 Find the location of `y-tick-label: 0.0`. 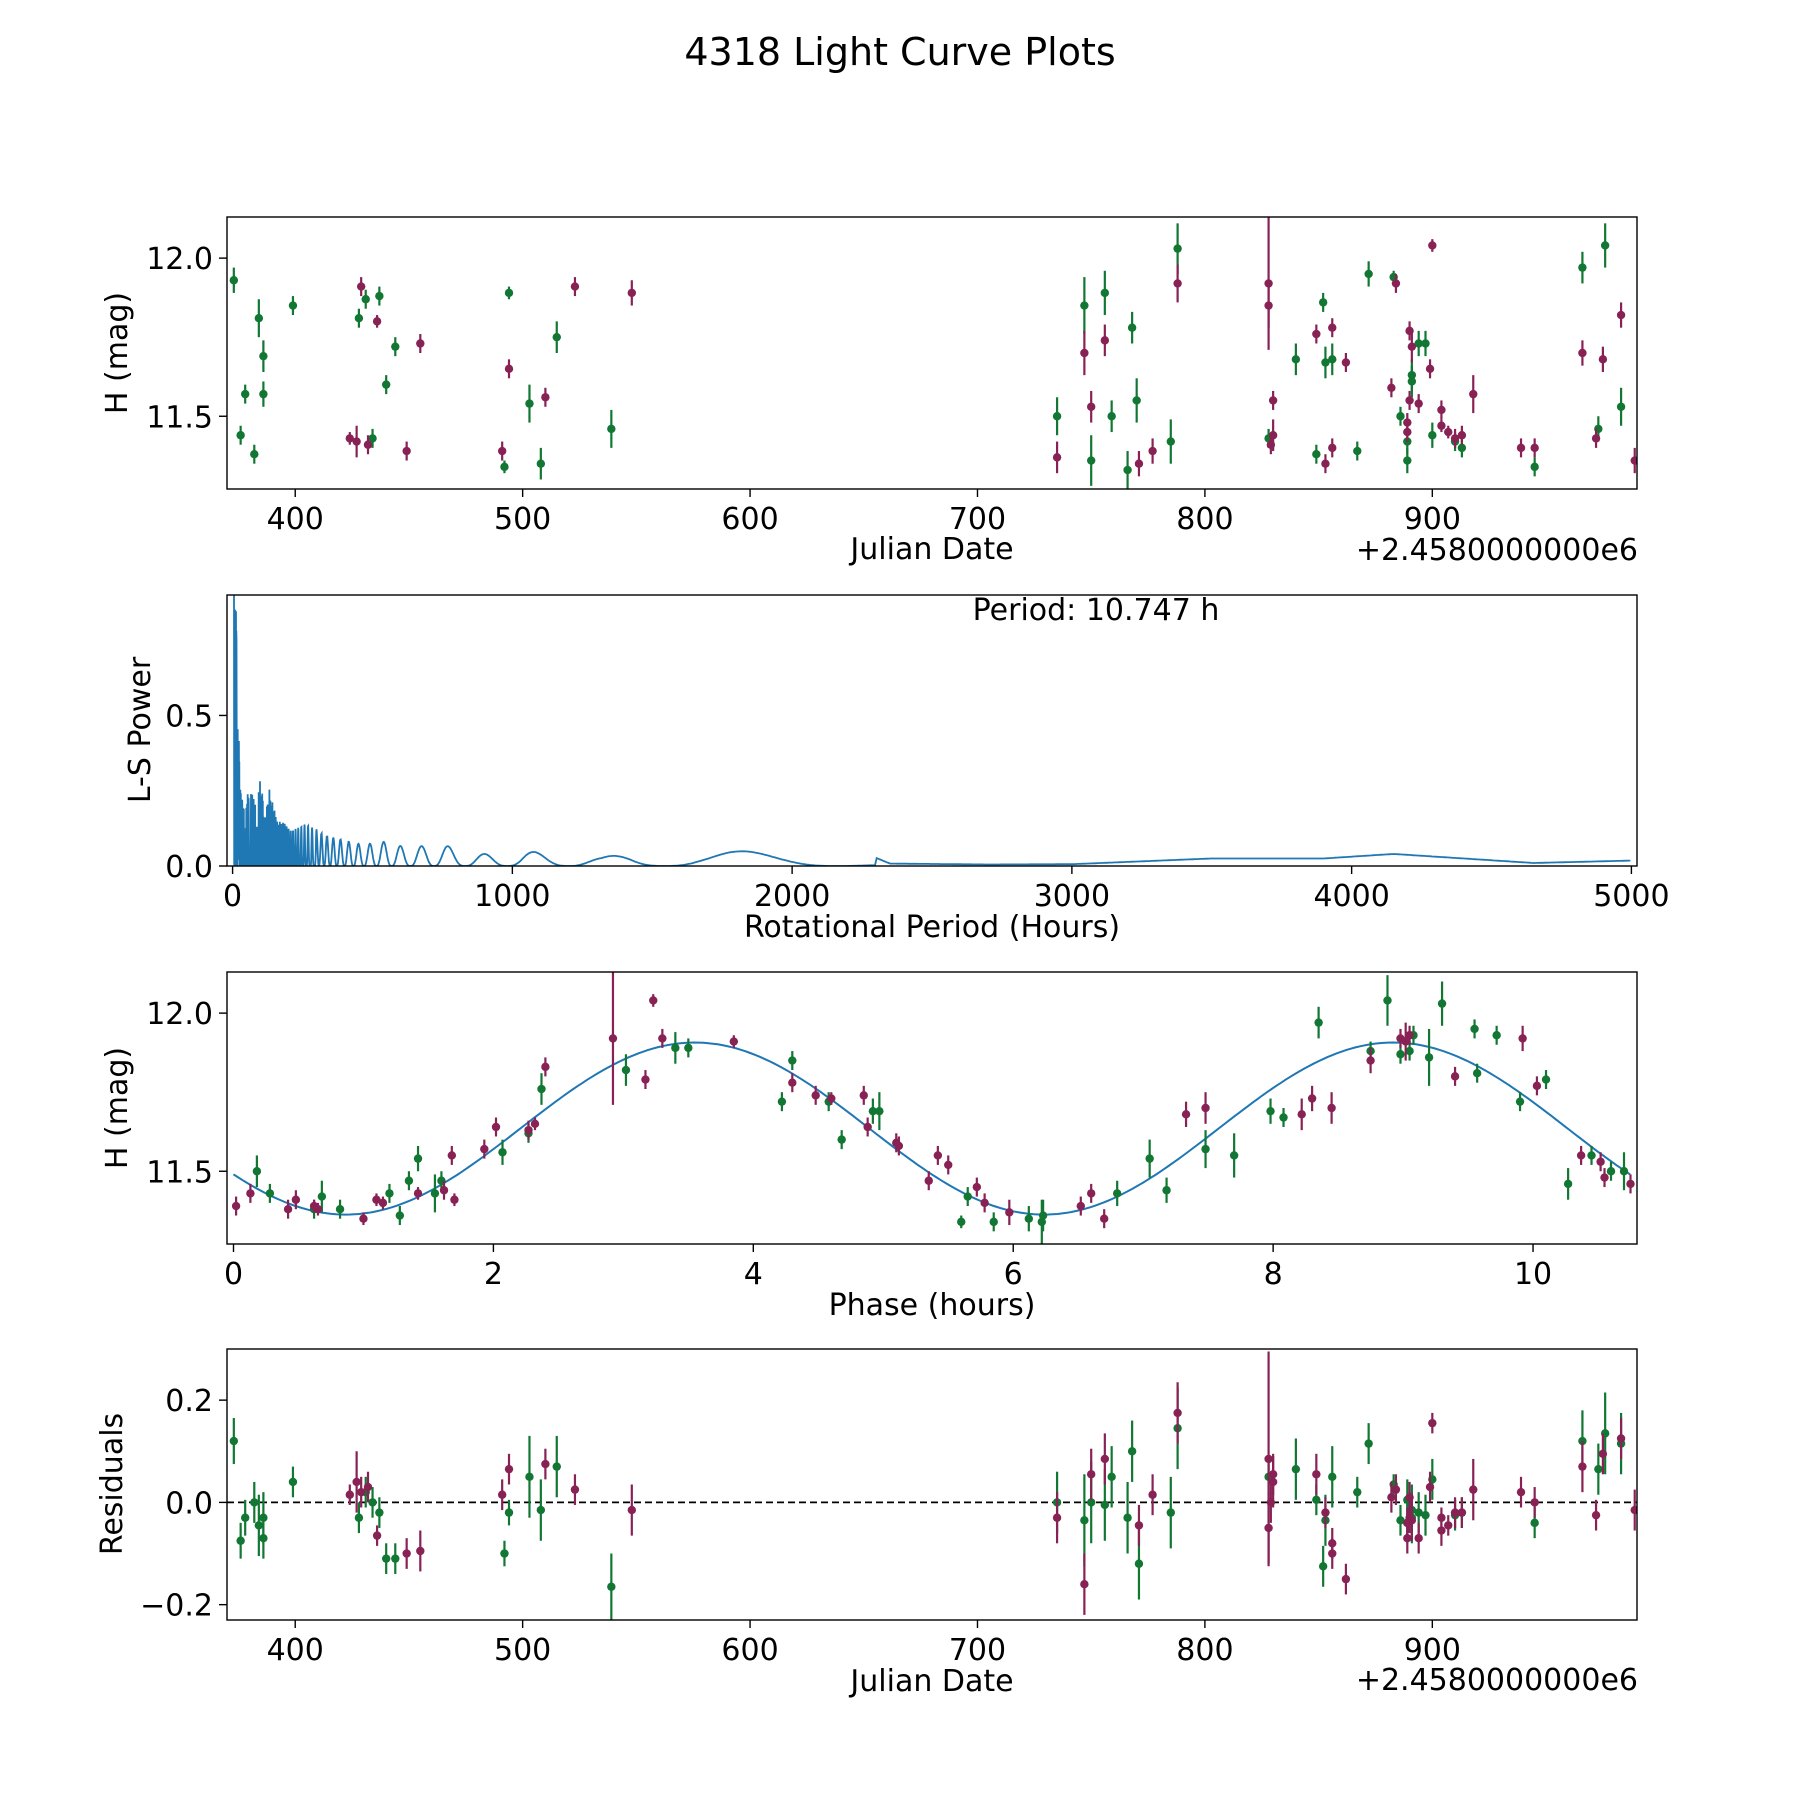

y-tick-label: 0.0 is located at coordinates (189, 867).